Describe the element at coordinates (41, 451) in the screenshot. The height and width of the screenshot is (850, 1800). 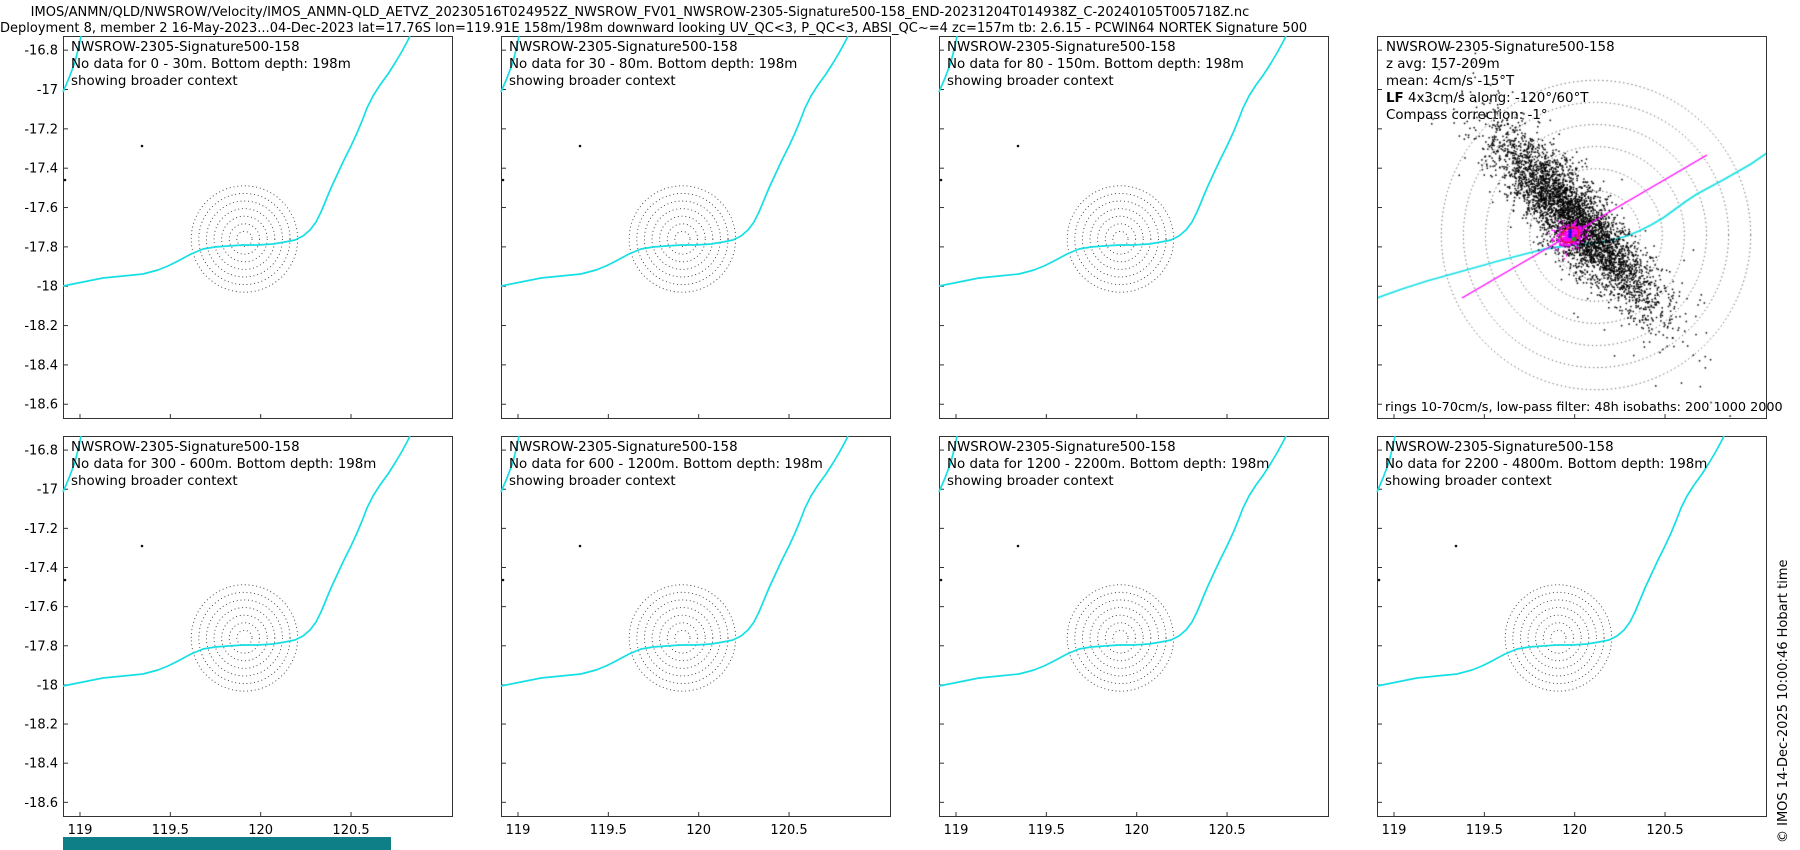
I see `y-tick-label: -16.8` at that location.